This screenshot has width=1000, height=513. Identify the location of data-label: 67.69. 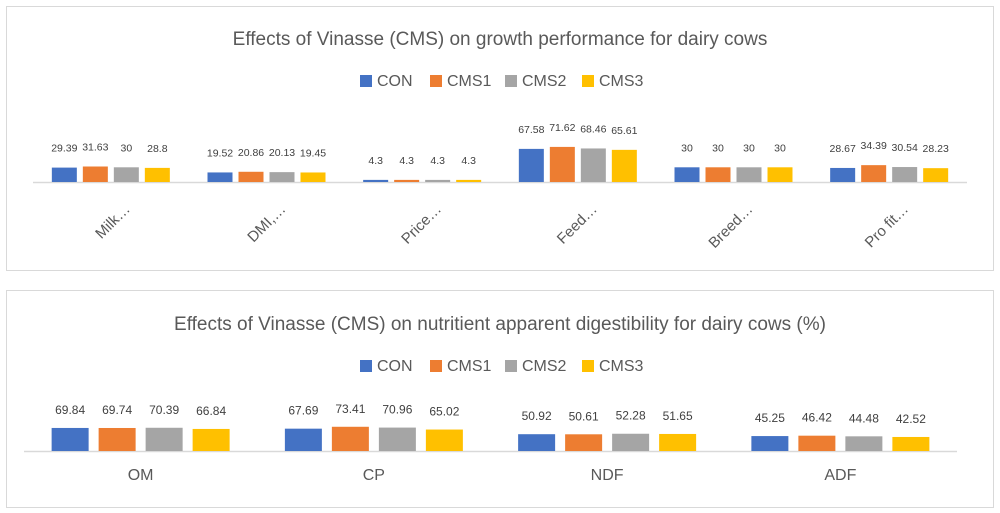
(303, 411).